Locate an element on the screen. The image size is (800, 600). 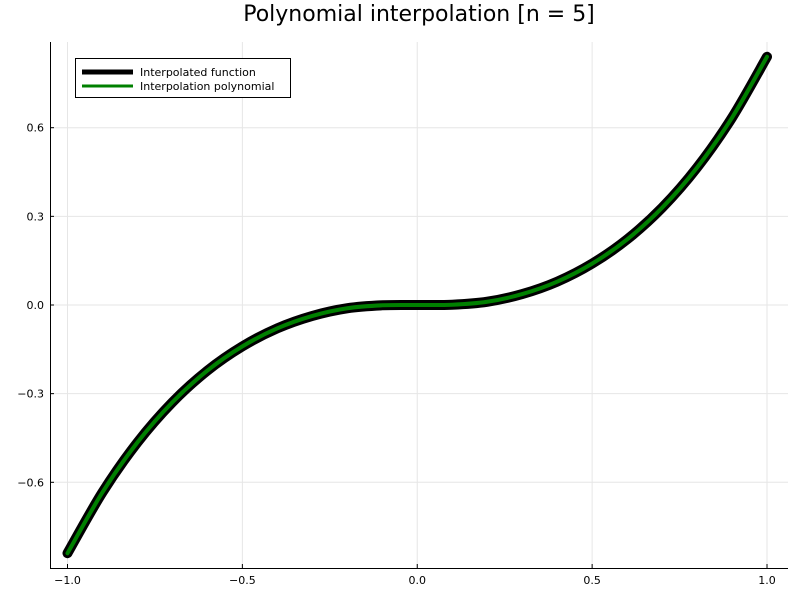
x-tick-label: −0.5 is located at coordinates (242, 580).